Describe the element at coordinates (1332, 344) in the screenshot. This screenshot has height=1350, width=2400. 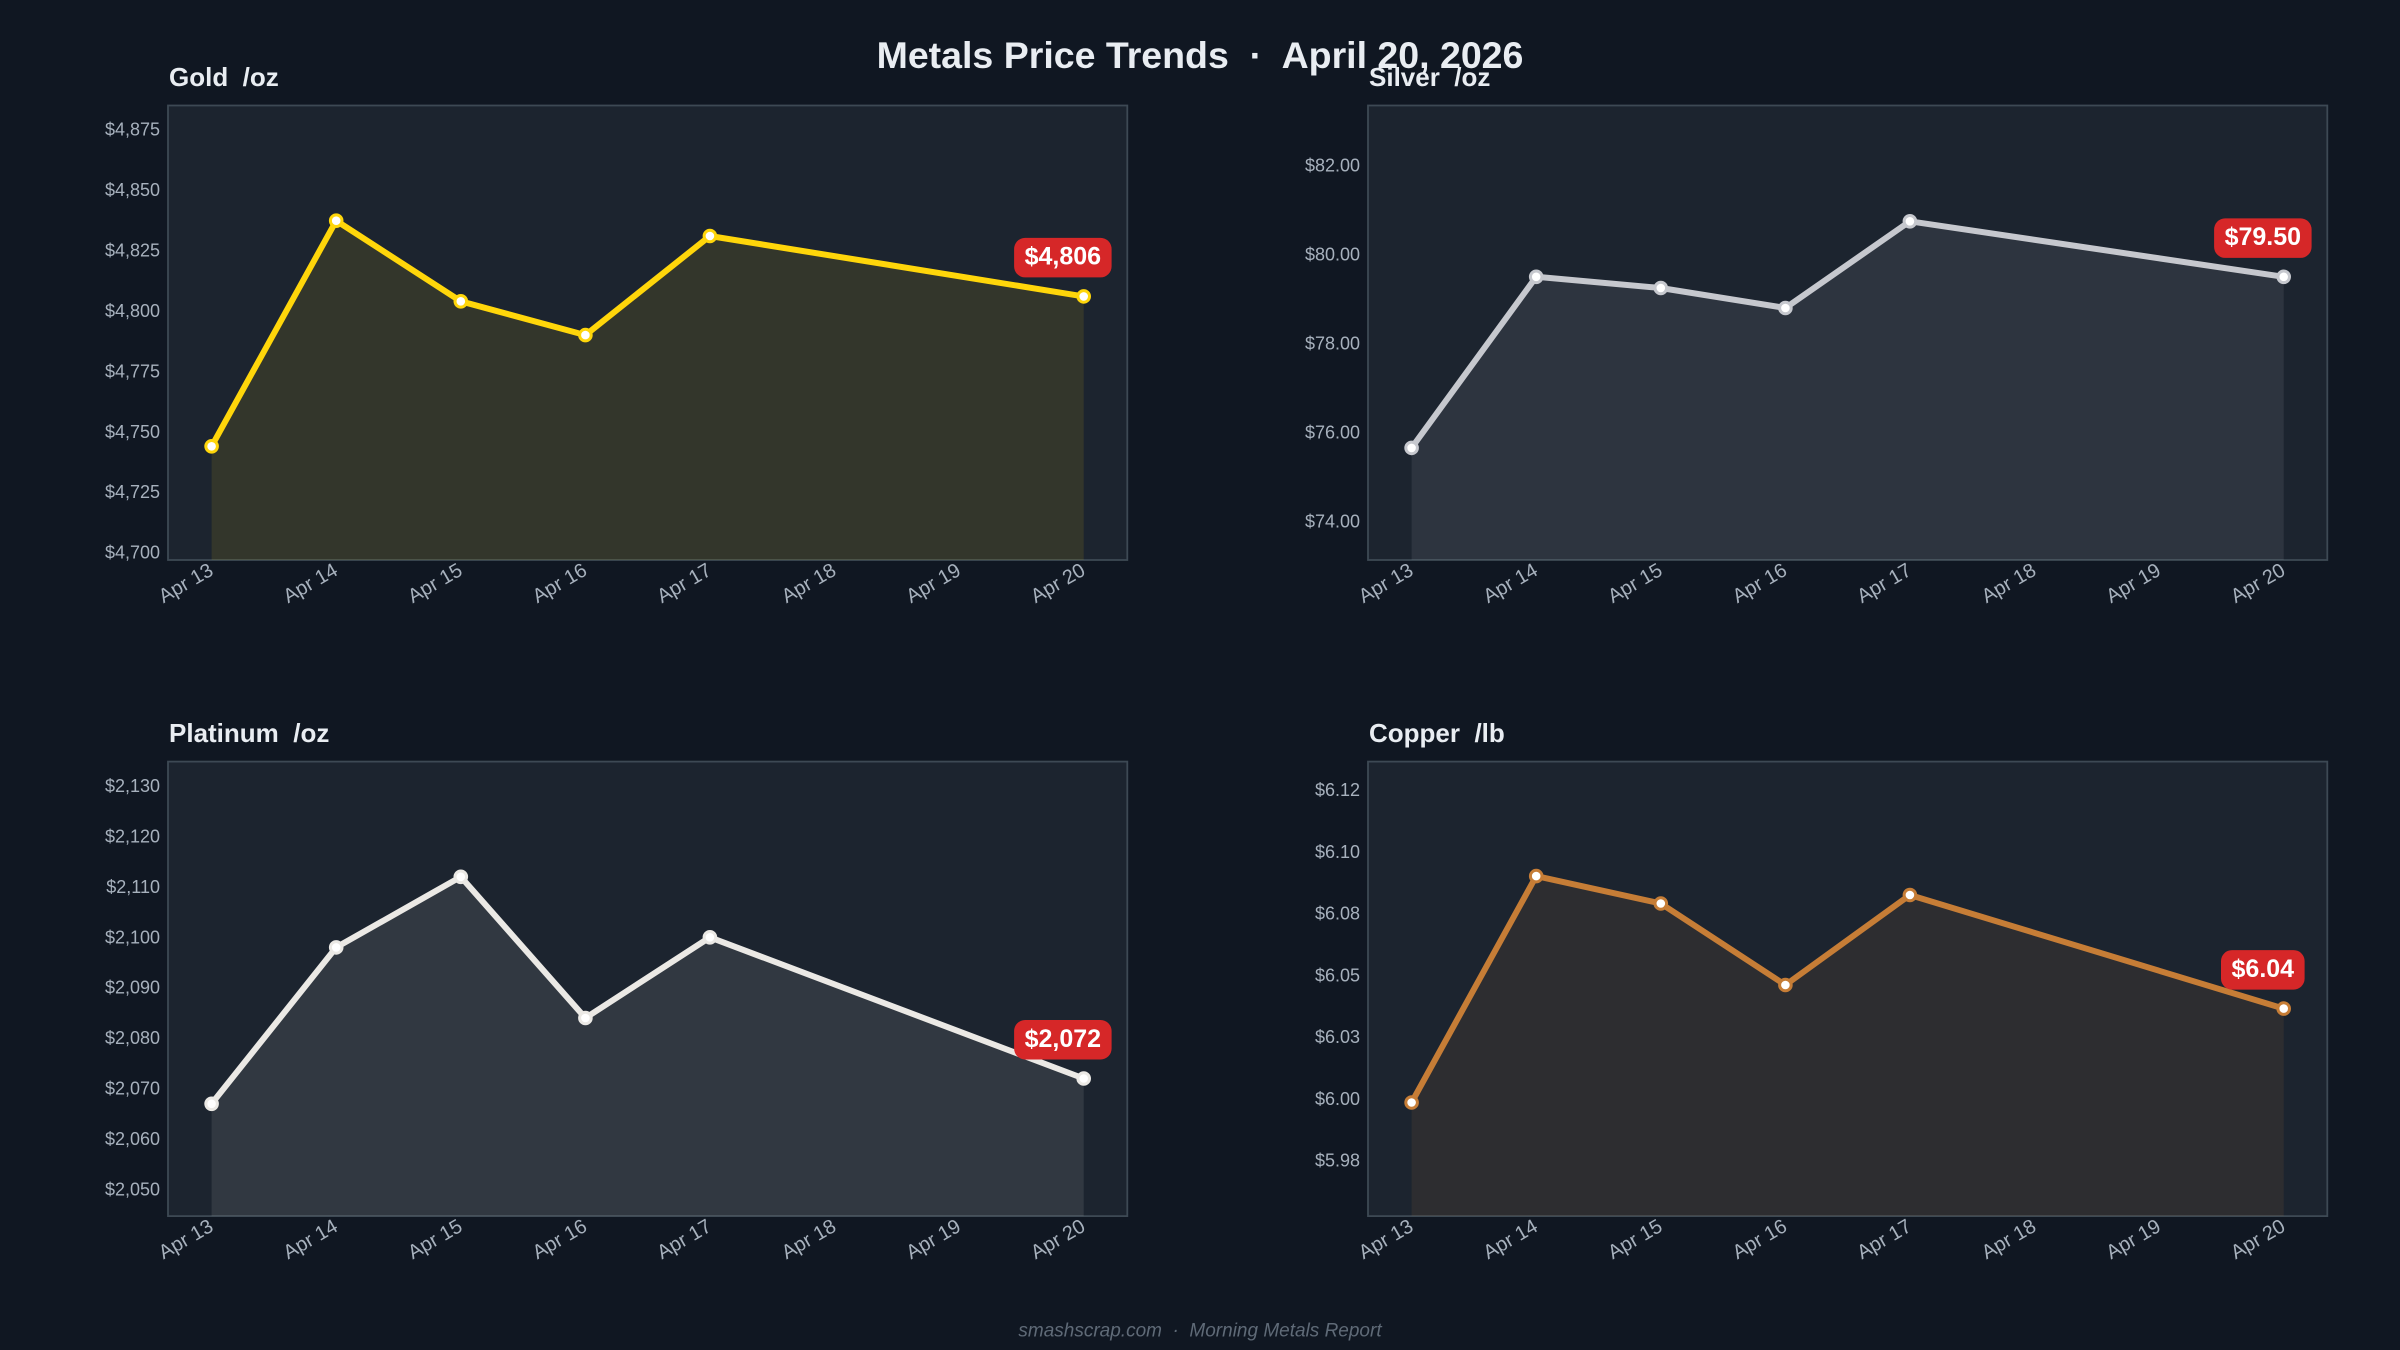
I see `svg-text: $78.00` at that location.